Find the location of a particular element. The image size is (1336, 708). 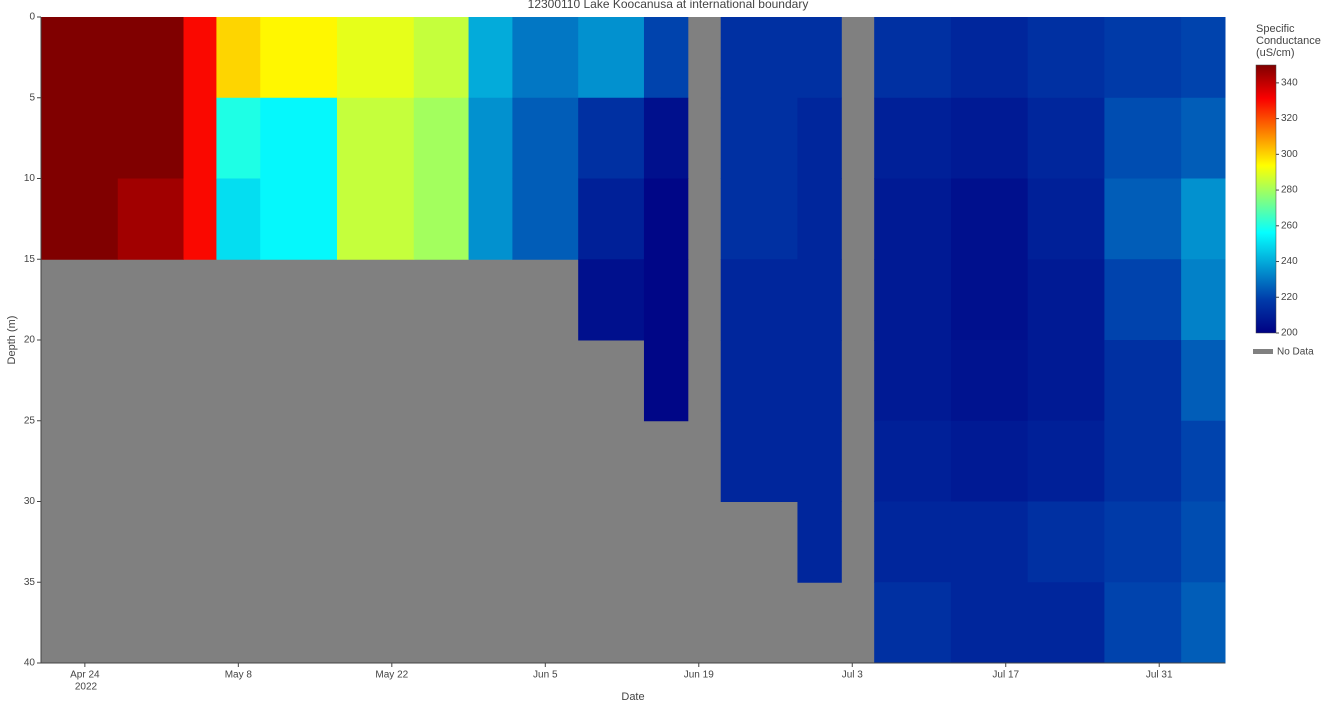

x-tick-label: Jun 5 is located at coordinates (545, 675).